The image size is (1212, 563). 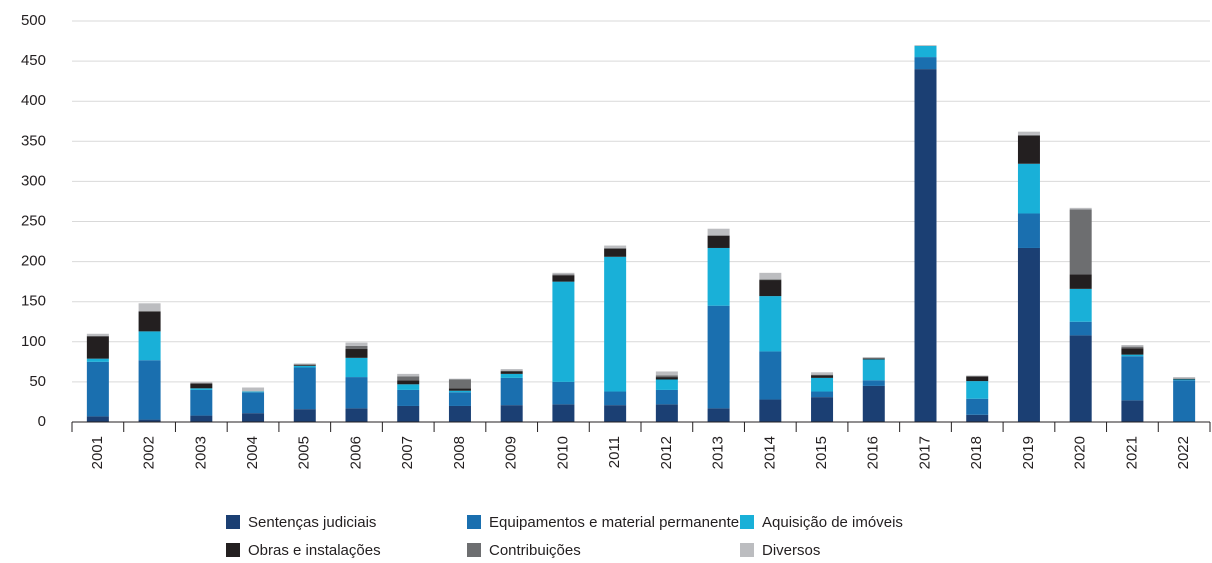 What do you see at coordinates (1028, 452) in the screenshot?
I see `x-tick-label: 2019` at bounding box center [1028, 452].